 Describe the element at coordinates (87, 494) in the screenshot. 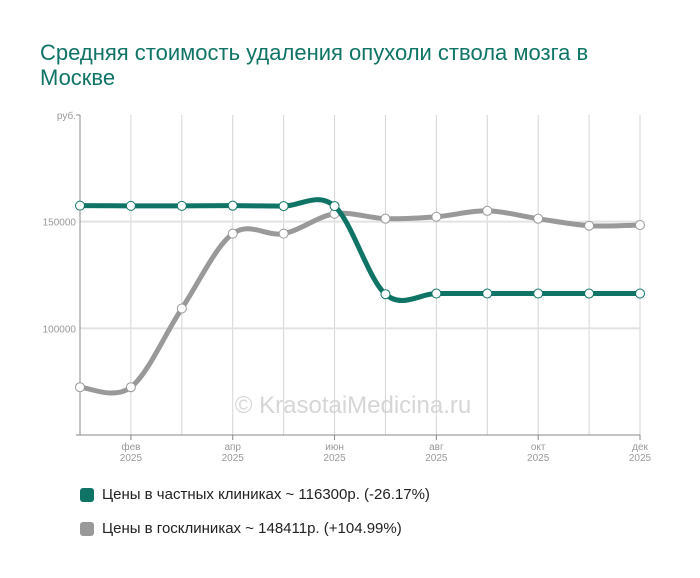

I see `legend-swatch-private` at that location.